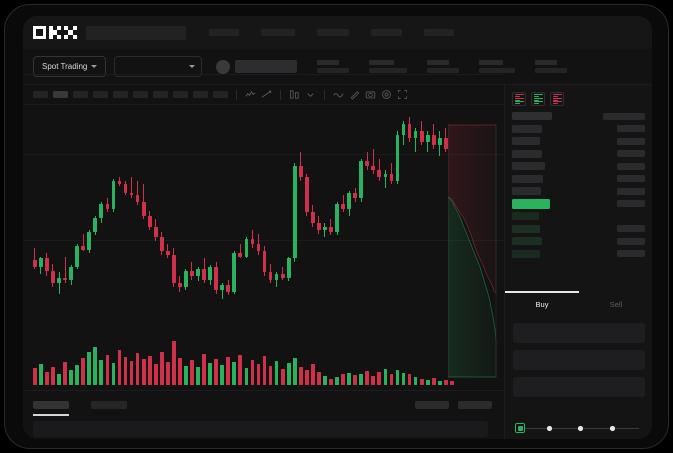 The width and height of the screenshot is (673, 453). Describe the element at coordinates (266, 94) in the screenshot. I see `trend-line-icon` at that location.